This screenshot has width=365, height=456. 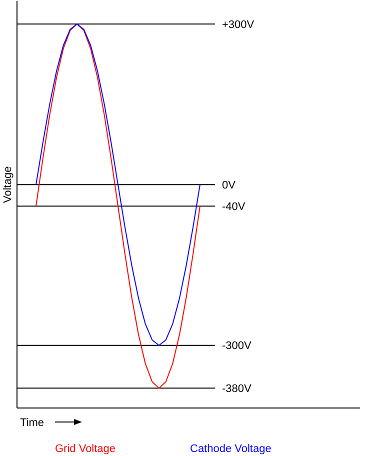 I want to click on text: Grid Voltage, so click(x=85, y=449).